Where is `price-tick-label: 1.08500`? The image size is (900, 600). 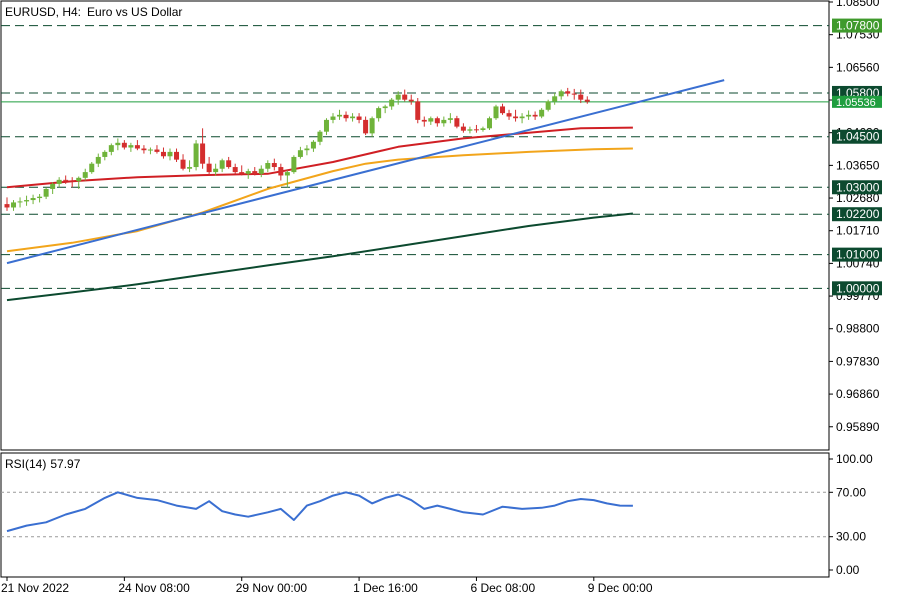
price-tick-label: 1.08500 is located at coordinates (858, 4).